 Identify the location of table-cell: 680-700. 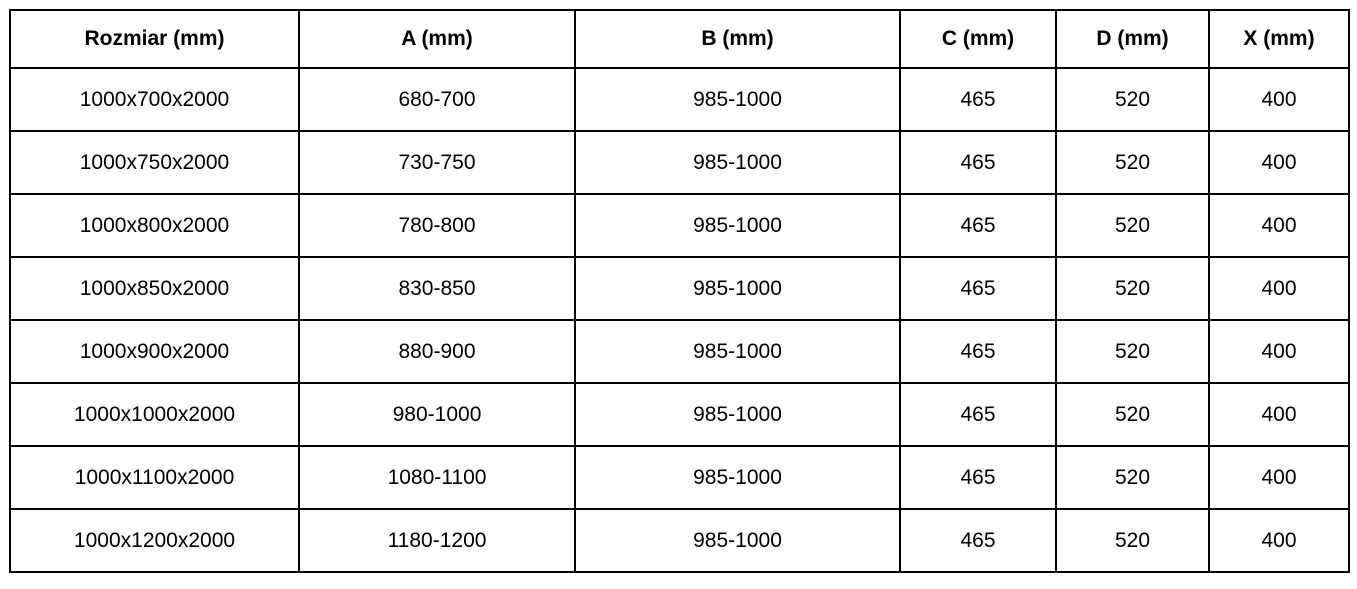
(437, 99).